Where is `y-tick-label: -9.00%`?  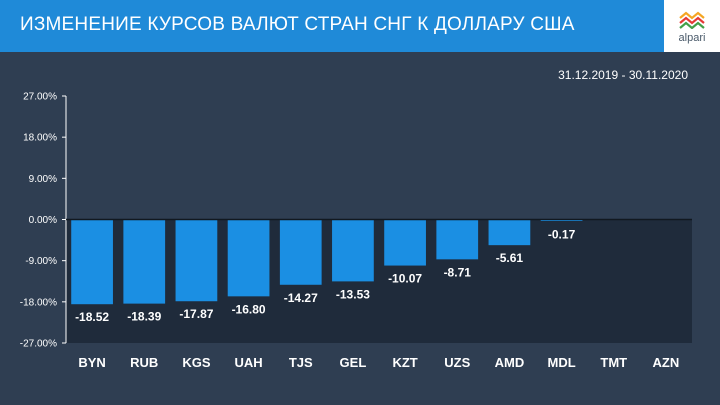 y-tick-label: -9.00% is located at coordinates (41, 261).